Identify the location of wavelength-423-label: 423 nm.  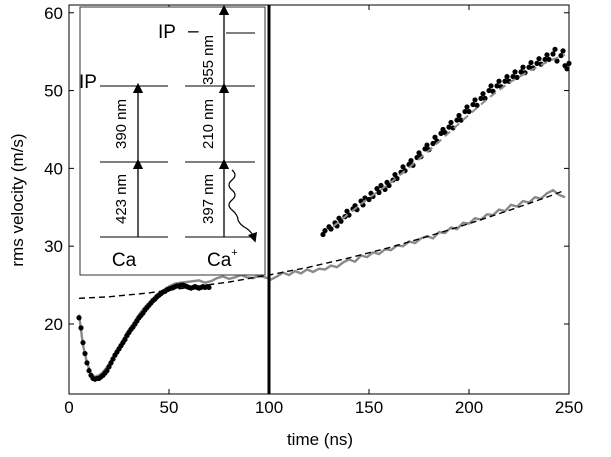
(121, 199).